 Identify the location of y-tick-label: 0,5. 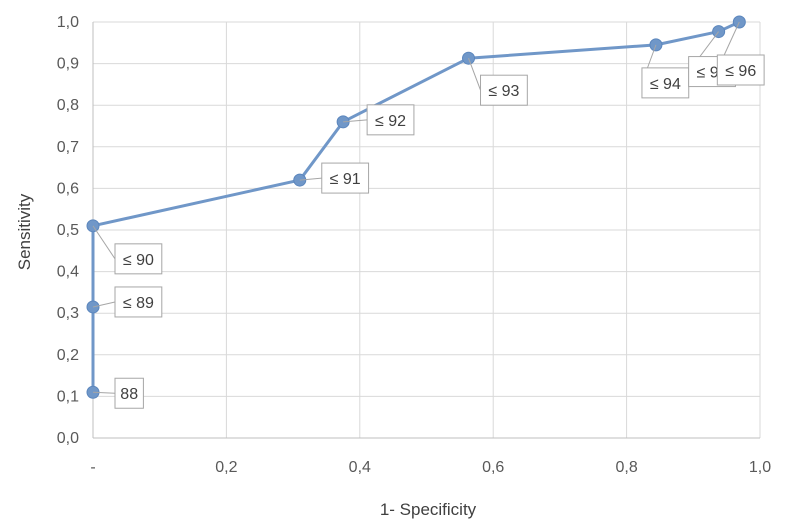
(68, 230).